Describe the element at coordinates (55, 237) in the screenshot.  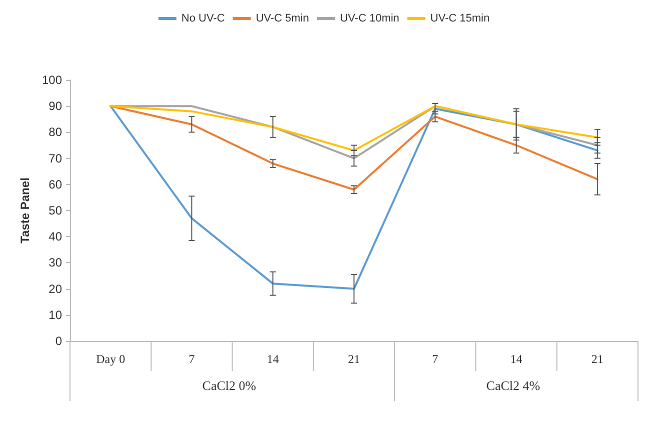
I see `y-tick-label: 40` at that location.